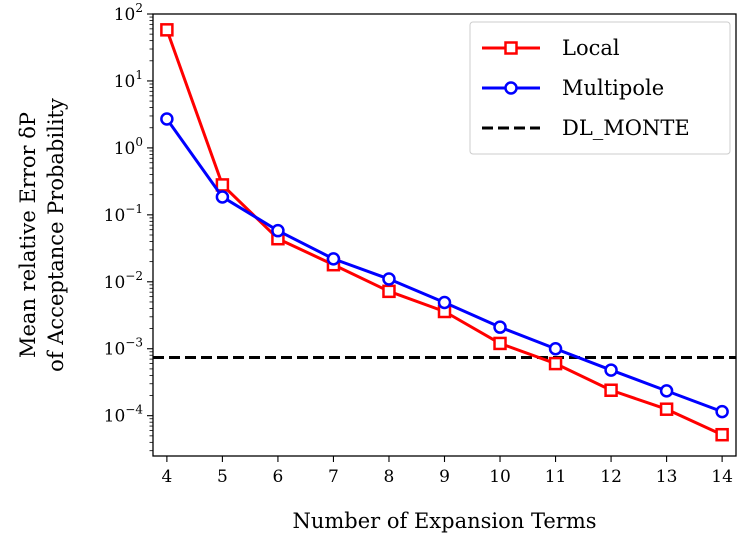 This screenshot has width=742, height=536. What do you see at coordinates (128, 80) in the screenshot?
I see `y-tick-label: 10¹` at bounding box center [128, 80].